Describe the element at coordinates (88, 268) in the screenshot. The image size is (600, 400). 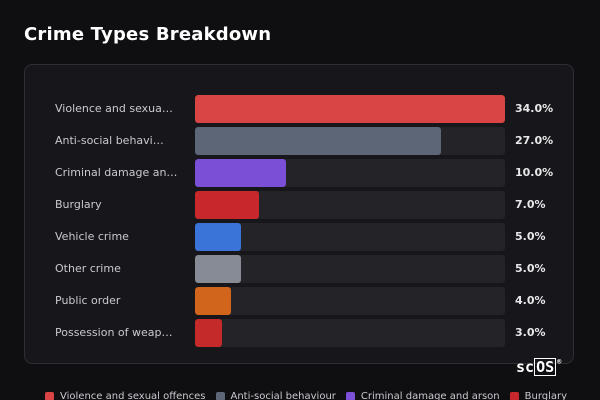
I see `category-label: Other crime` at that location.